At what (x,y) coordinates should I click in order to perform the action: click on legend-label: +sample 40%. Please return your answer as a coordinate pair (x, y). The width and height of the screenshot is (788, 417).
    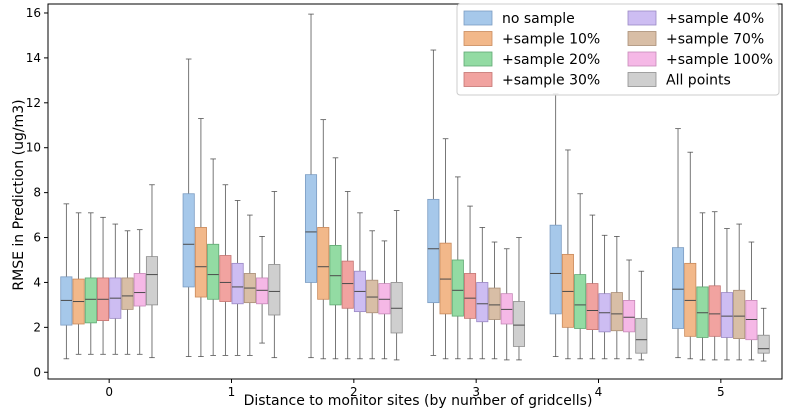
    Looking at the image, I should click on (715, 19).